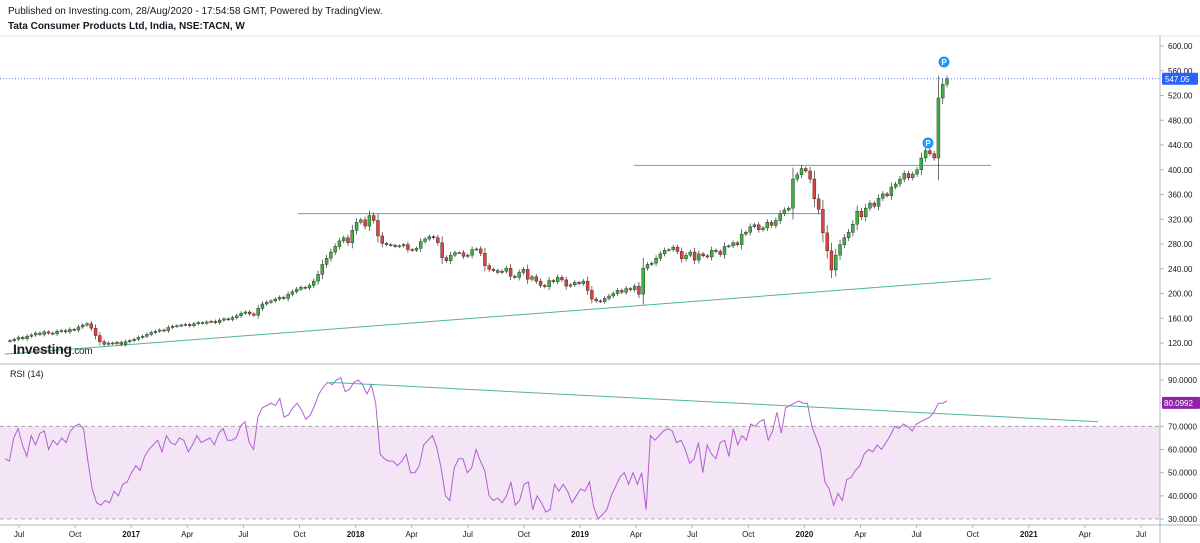 The width and height of the screenshot is (1200, 543). I want to click on price-tick-label: 280.00, so click(1180, 244).